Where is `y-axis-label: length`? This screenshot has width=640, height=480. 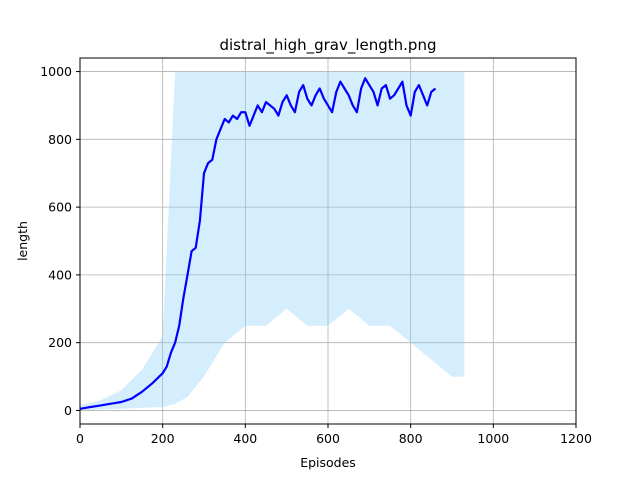
y-axis-label: length is located at coordinates (22, 241).